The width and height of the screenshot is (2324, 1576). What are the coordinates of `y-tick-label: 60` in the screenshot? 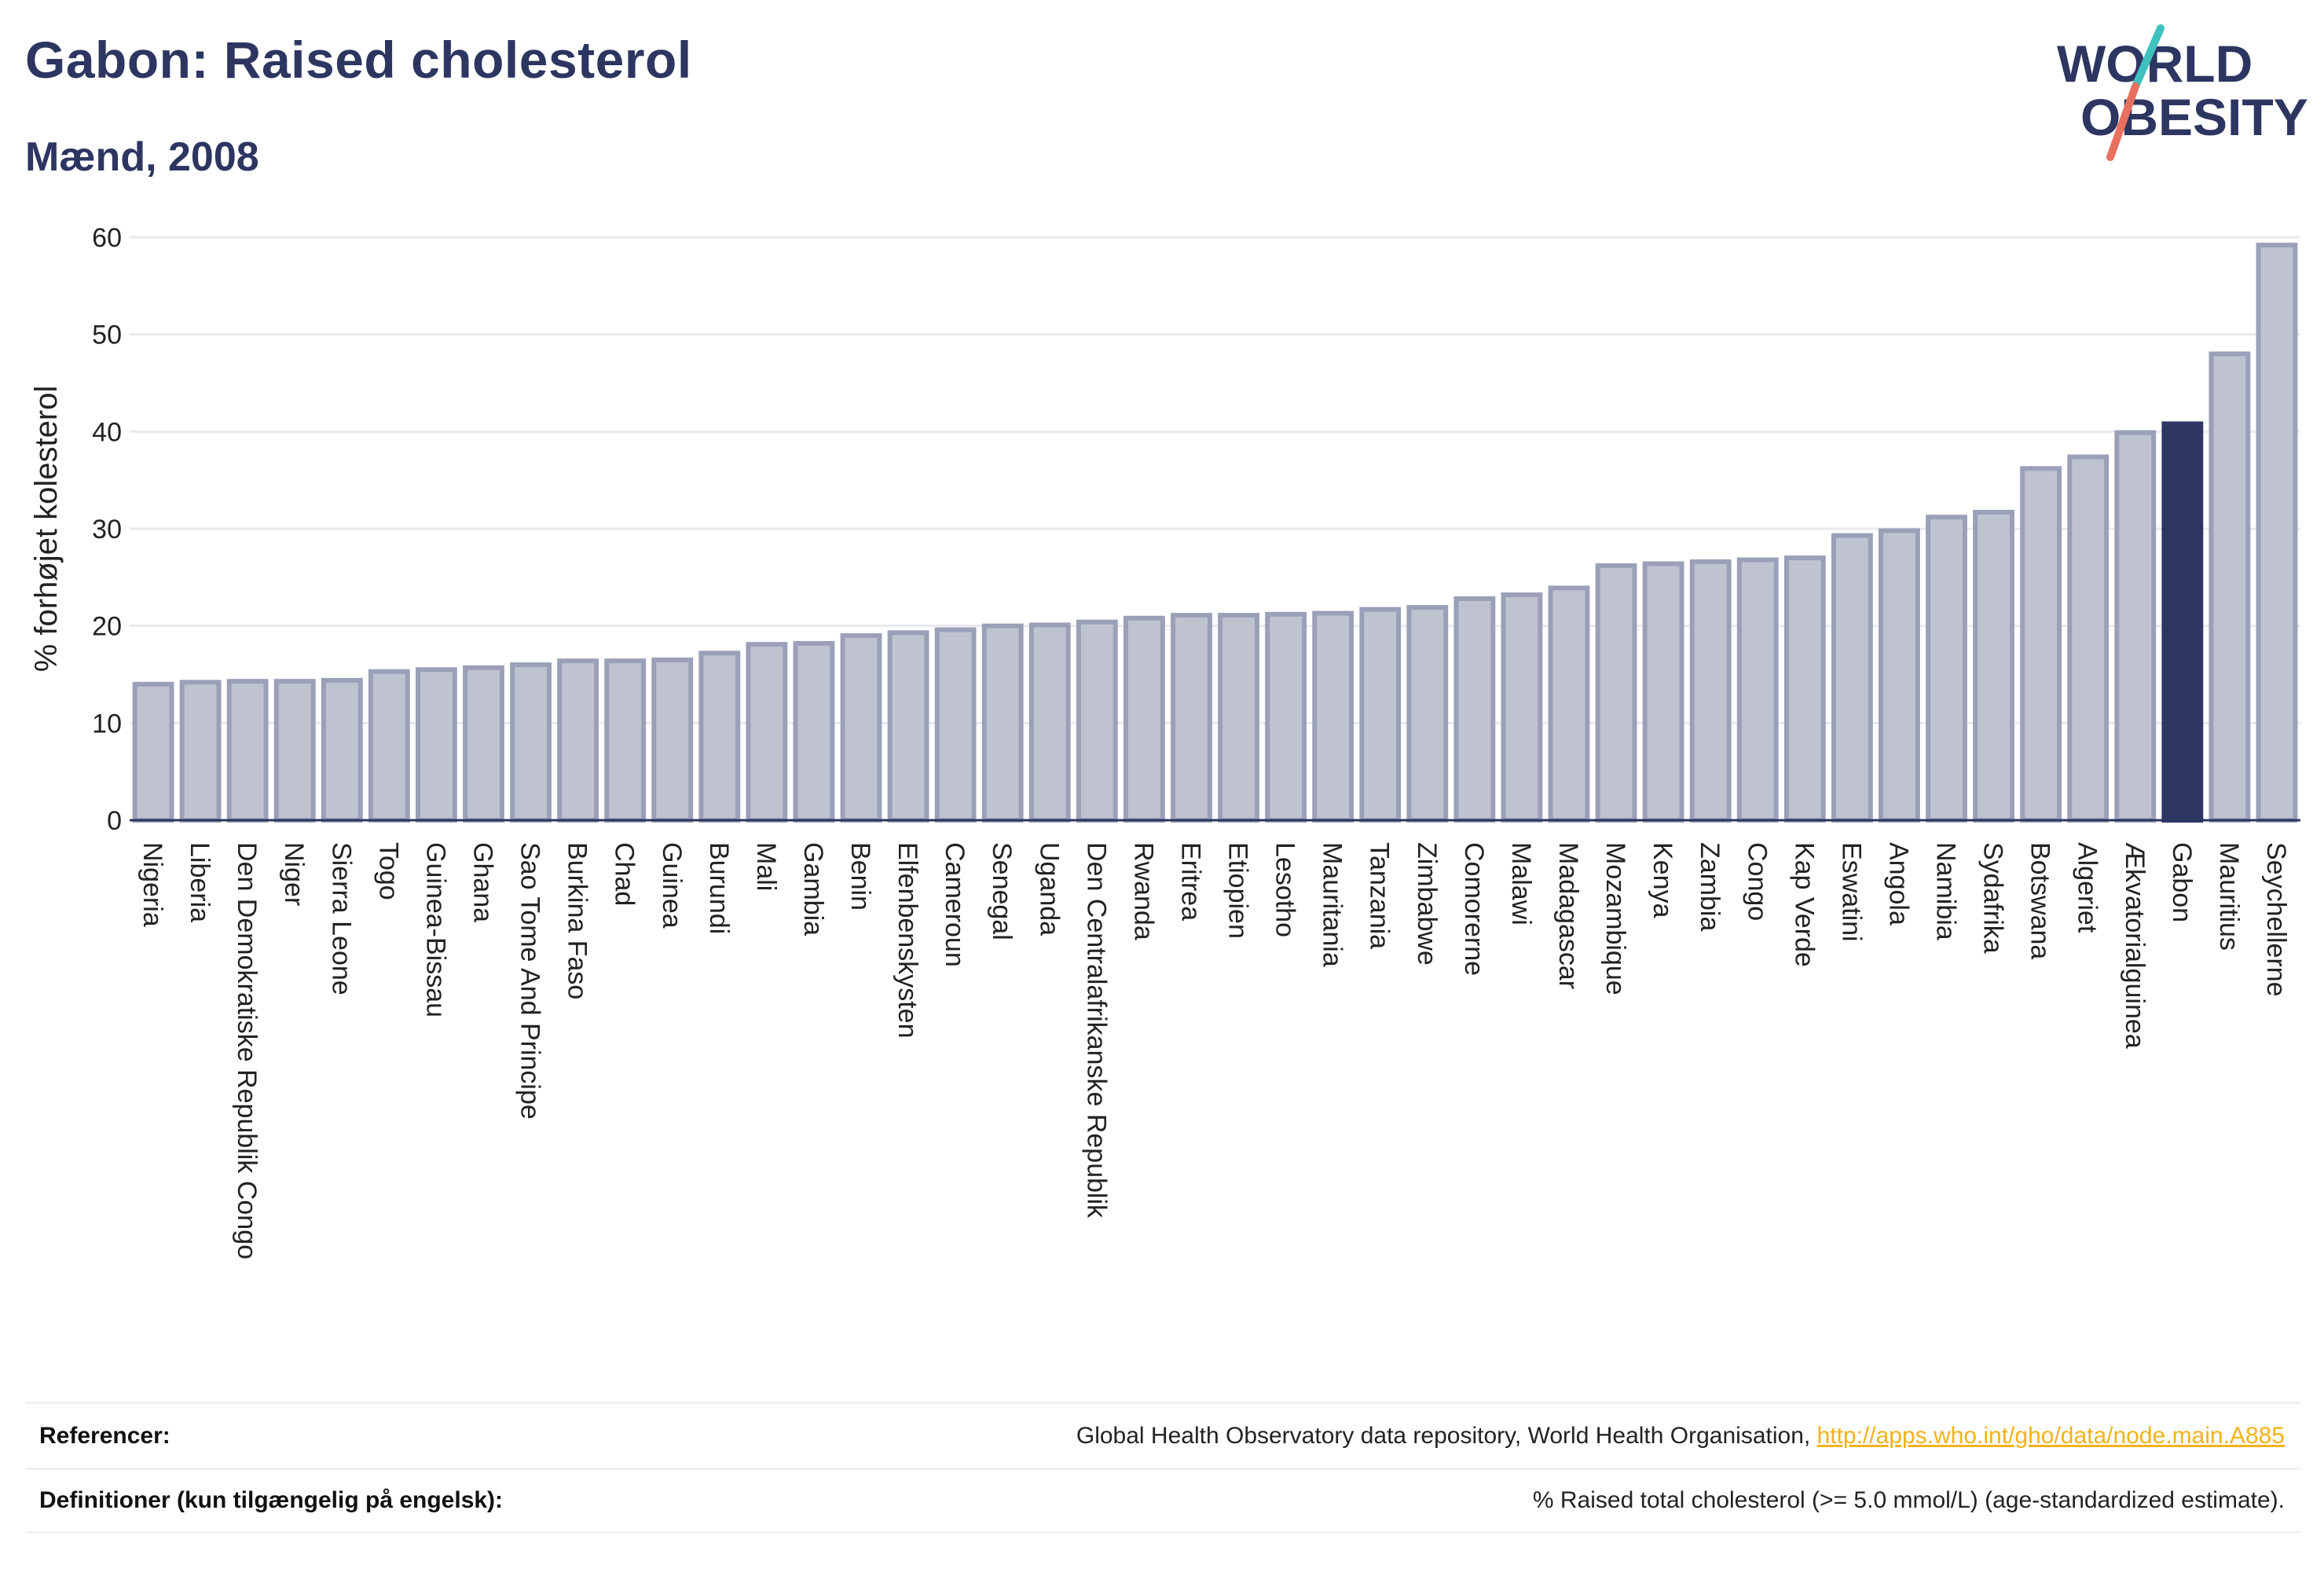 It's located at (107, 238).